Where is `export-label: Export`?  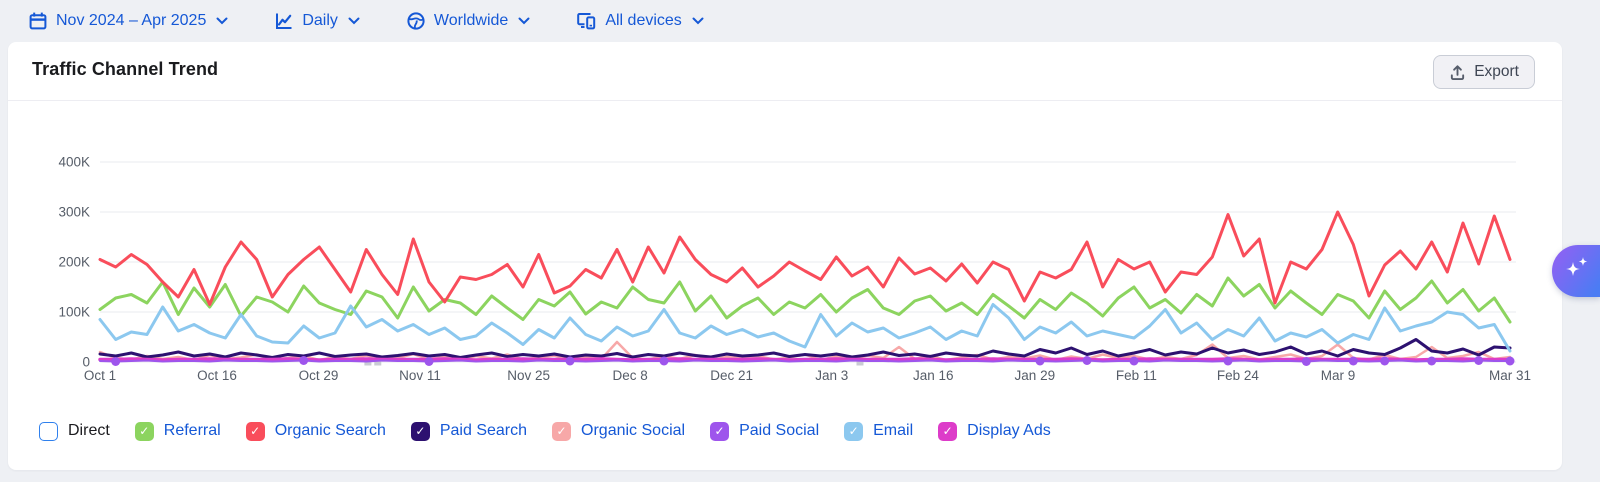 export-label: Export is located at coordinates (1496, 71).